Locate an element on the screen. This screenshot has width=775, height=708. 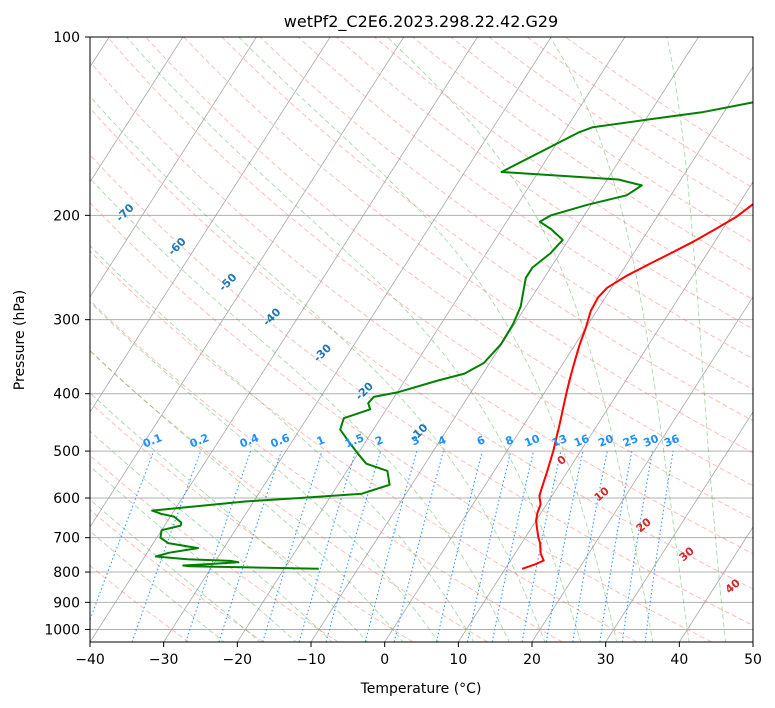
y-tick-label: 400 is located at coordinates (66, 395).